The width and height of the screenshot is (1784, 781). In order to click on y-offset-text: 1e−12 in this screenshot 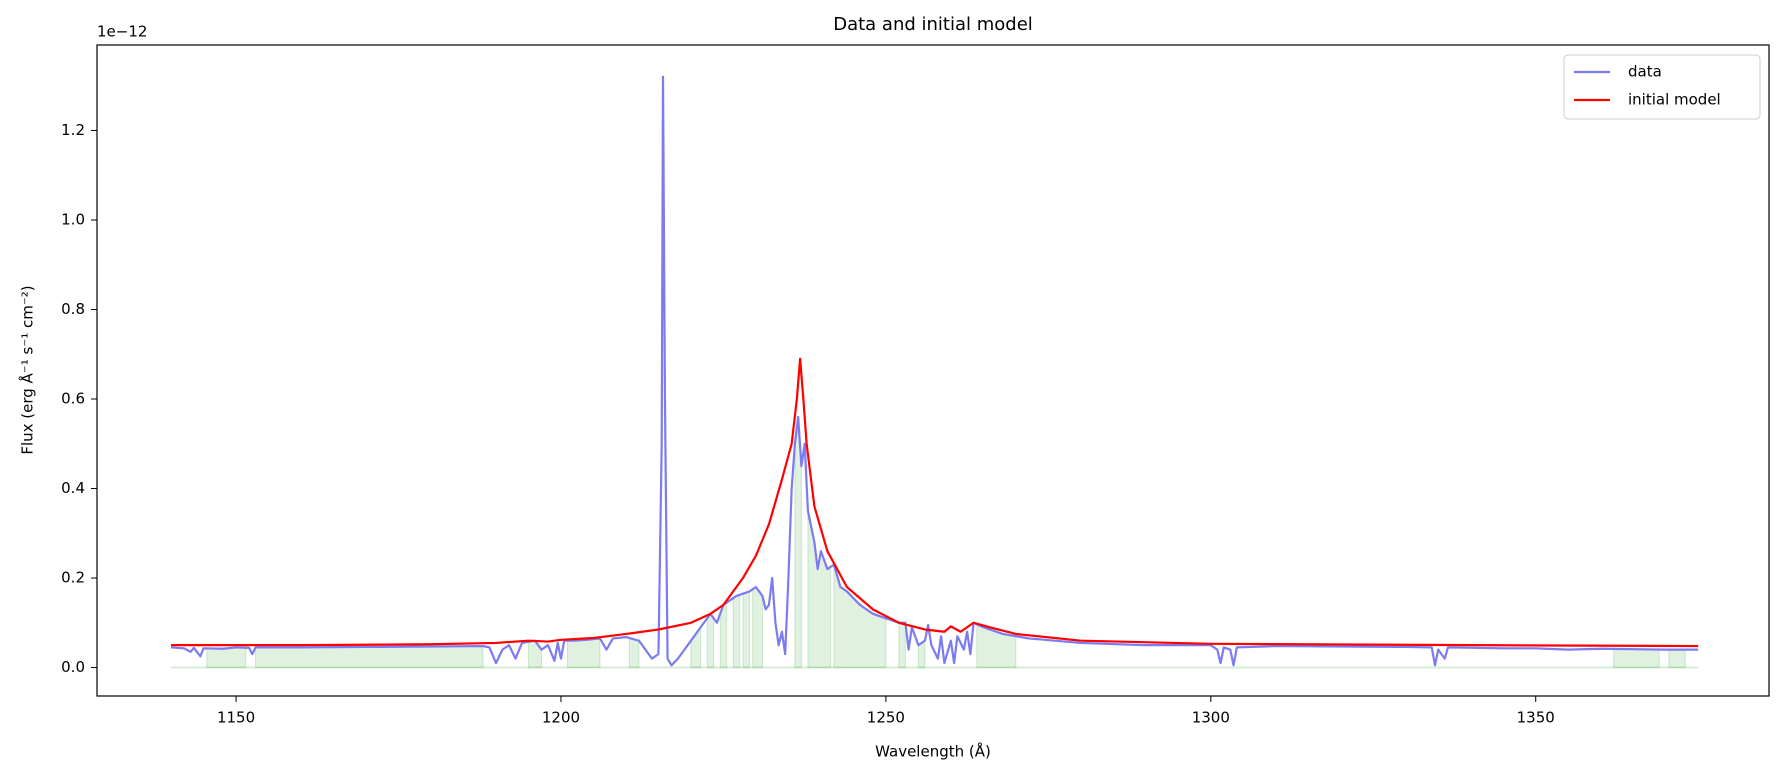, I will do `click(122, 32)`.